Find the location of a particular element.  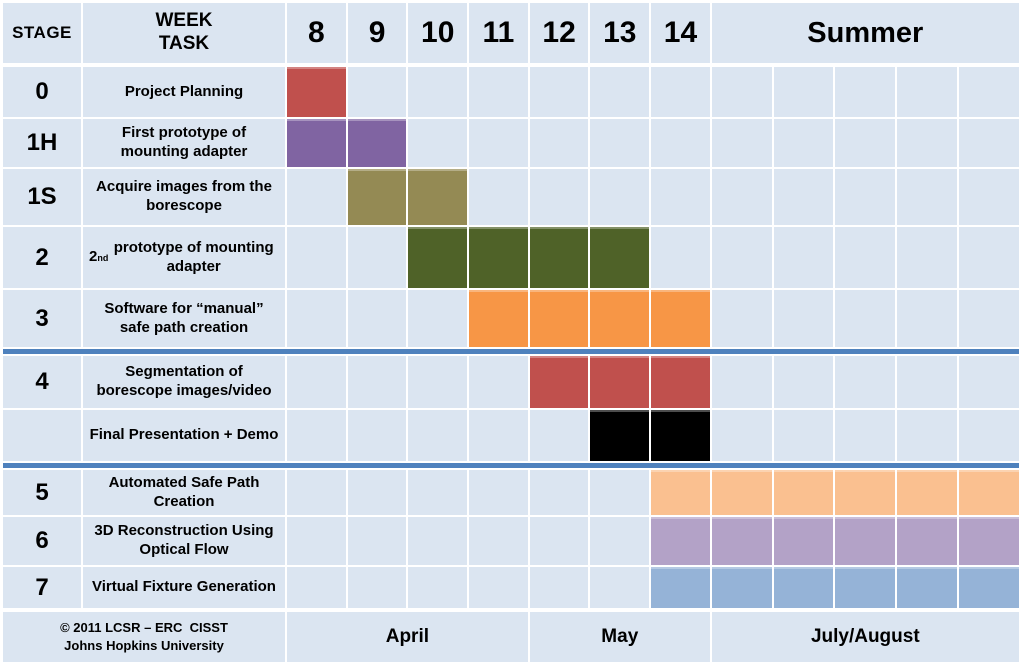

task-cell: First prototype of mounting adapter is located at coordinates (184, 143).